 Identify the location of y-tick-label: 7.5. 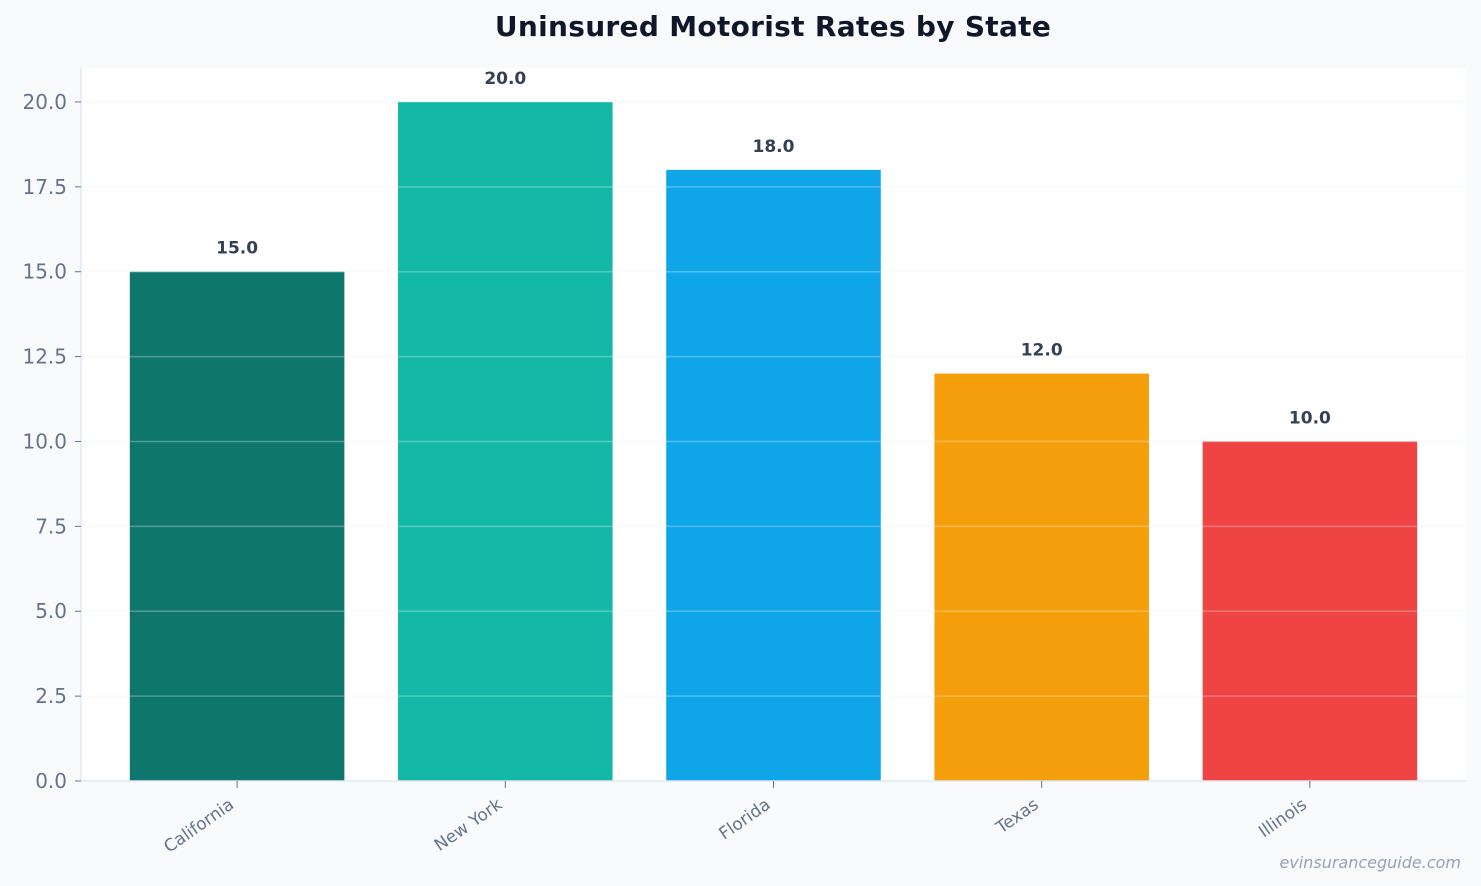
(51, 526).